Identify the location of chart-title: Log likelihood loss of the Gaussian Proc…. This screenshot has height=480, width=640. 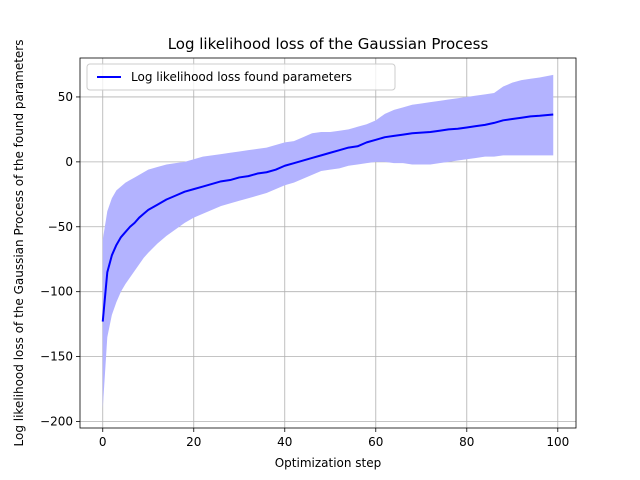
(328, 44).